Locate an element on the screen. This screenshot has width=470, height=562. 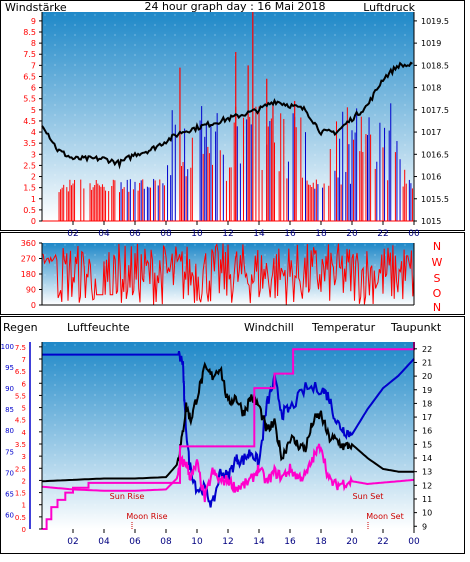
rain-tick-label: 6 is located at coordinates (24, 384).